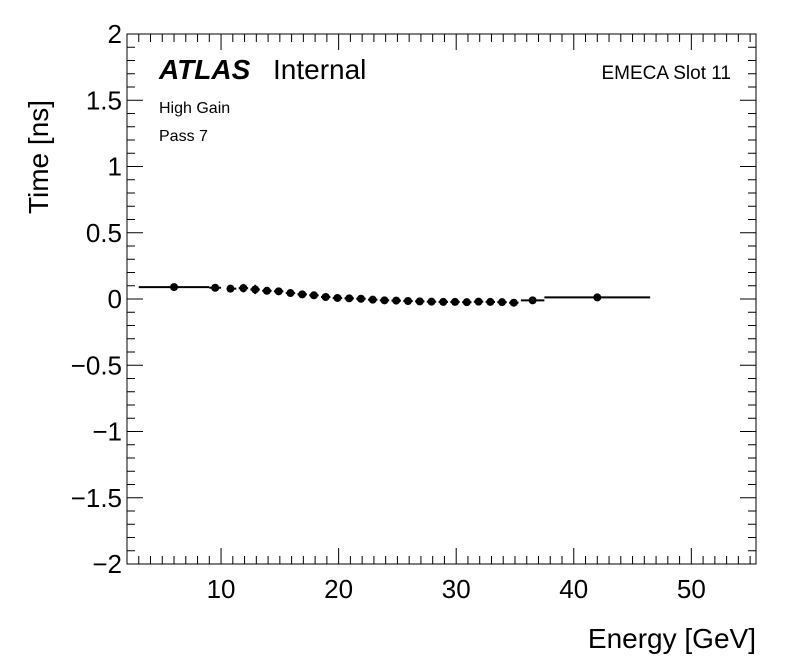 The width and height of the screenshot is (796, 672). What do you see at coordinates (104, 233) in the screenshot?
I see `y-tick-label: 0.5` at bounding box center [104, 233].